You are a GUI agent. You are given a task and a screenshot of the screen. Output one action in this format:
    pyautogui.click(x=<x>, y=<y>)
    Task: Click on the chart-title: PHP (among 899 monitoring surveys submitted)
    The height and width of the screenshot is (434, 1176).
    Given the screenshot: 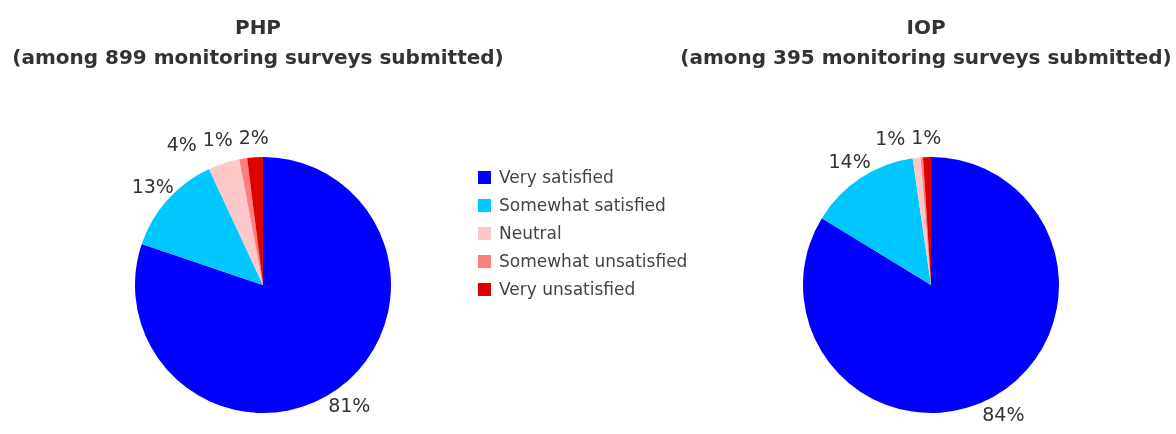 What is the action you would take?
    pyautogui.click(x=258, y=42)
    